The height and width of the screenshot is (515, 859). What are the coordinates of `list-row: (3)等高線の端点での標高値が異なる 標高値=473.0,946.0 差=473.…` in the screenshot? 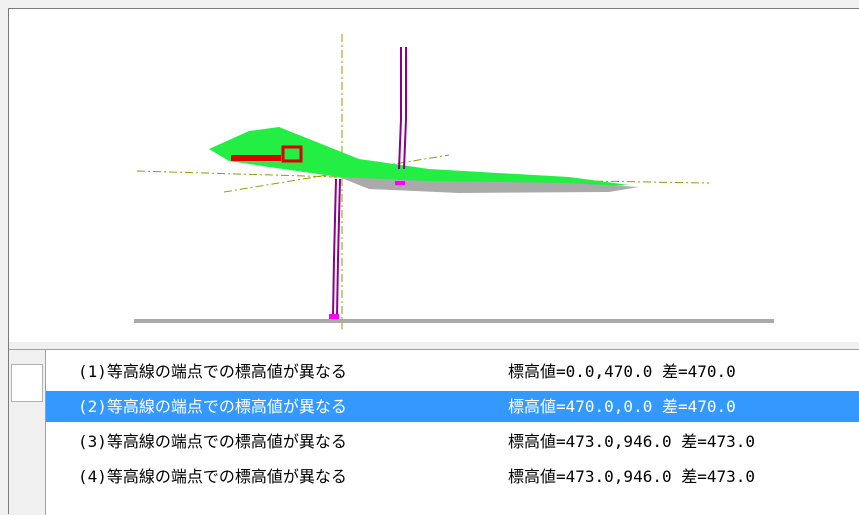 It's located at (452, 441).